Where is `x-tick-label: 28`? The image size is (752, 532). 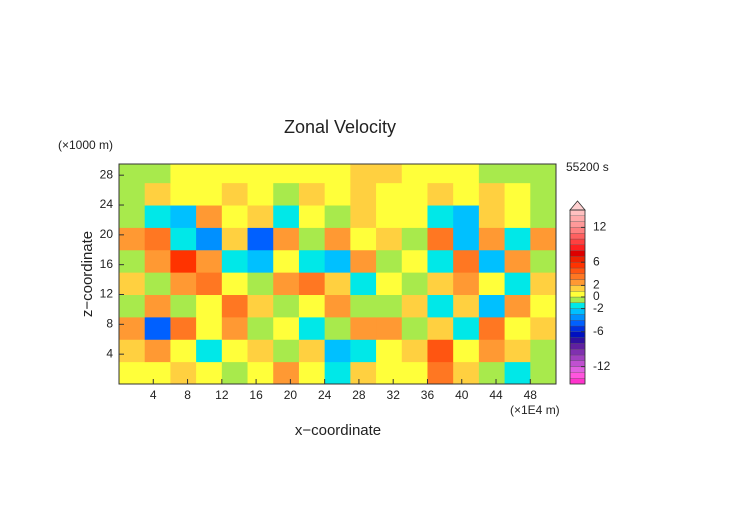 x-tick-label: 28 is located at coordinates (359, 395).